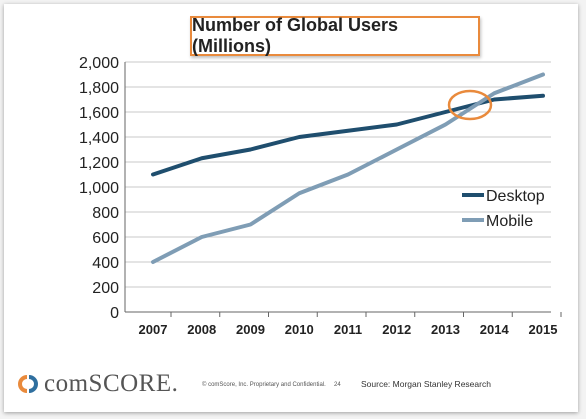 The height and width of the screenshot is (419, 586). What do you see at coordinates (348, 329) in the screenshot?
I see `x-tick-label: 2011` at bounding box center [348, 329].